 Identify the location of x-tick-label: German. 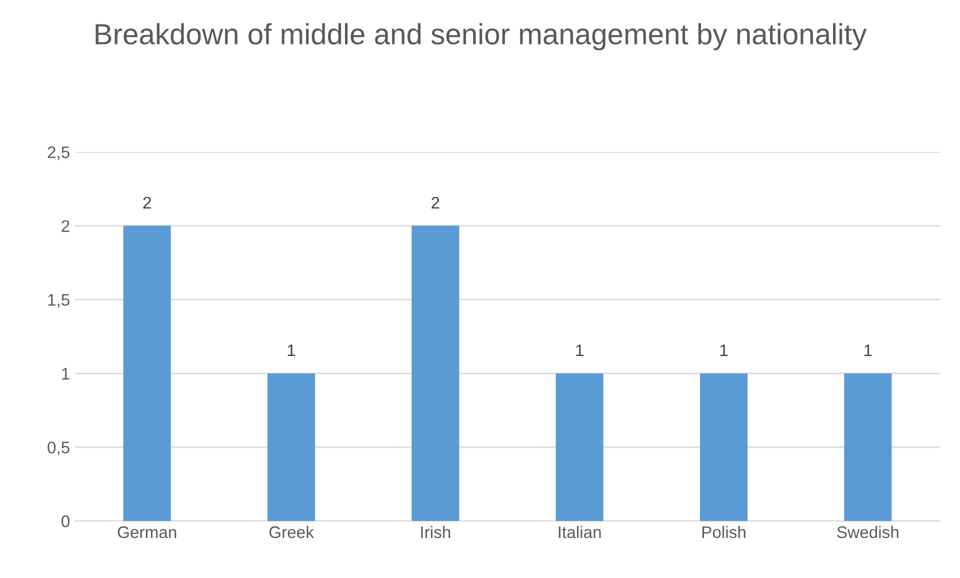
(147, 532).